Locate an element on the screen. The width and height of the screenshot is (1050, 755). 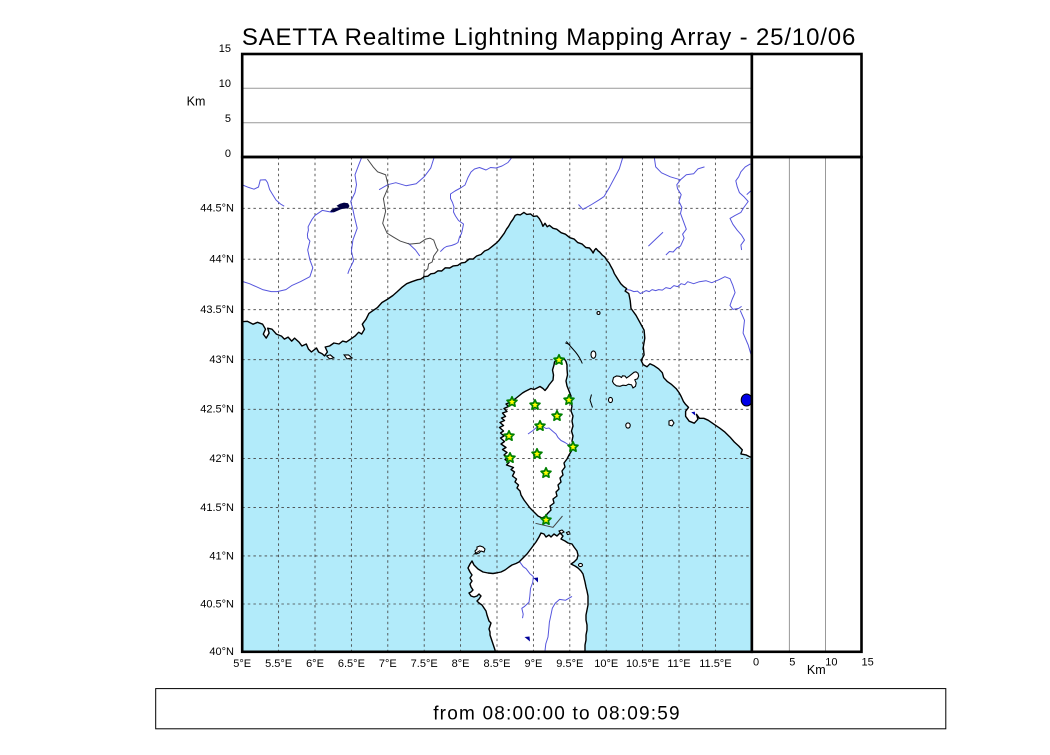
svg-text: 43°N is located at coordinates (221, 360).